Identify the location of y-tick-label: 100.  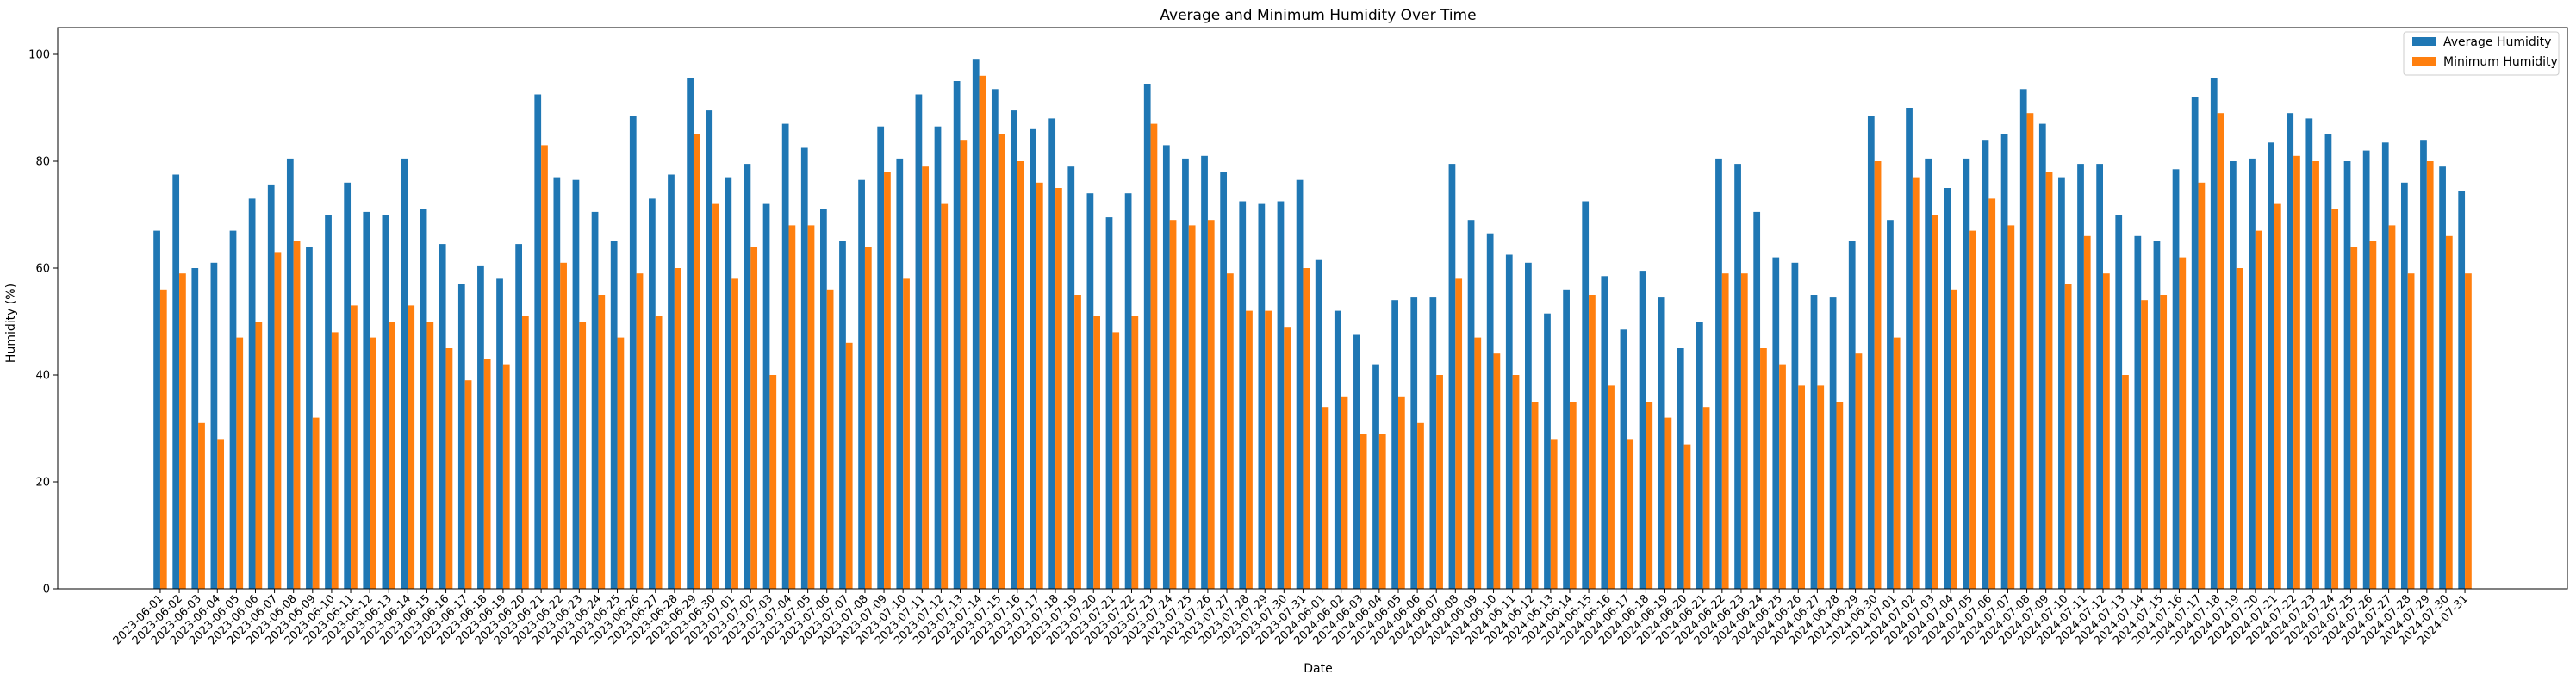
(39, 55).